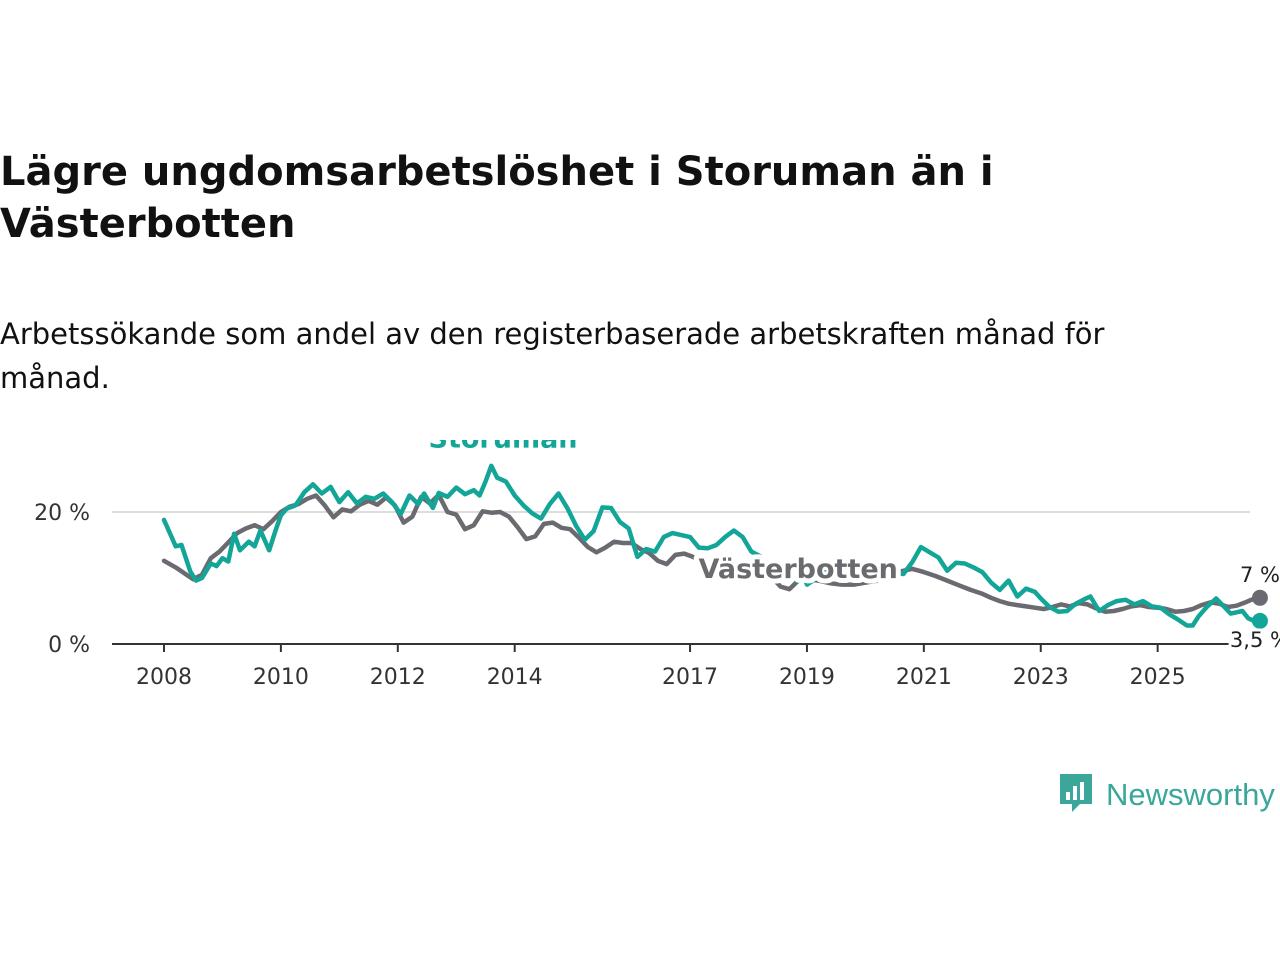 This screenshot has height=960, width=1280. Describe the element at coordinates (797, 569) in the screenshot. I see `series-label-västerbotten: Västerbotten` at that location.